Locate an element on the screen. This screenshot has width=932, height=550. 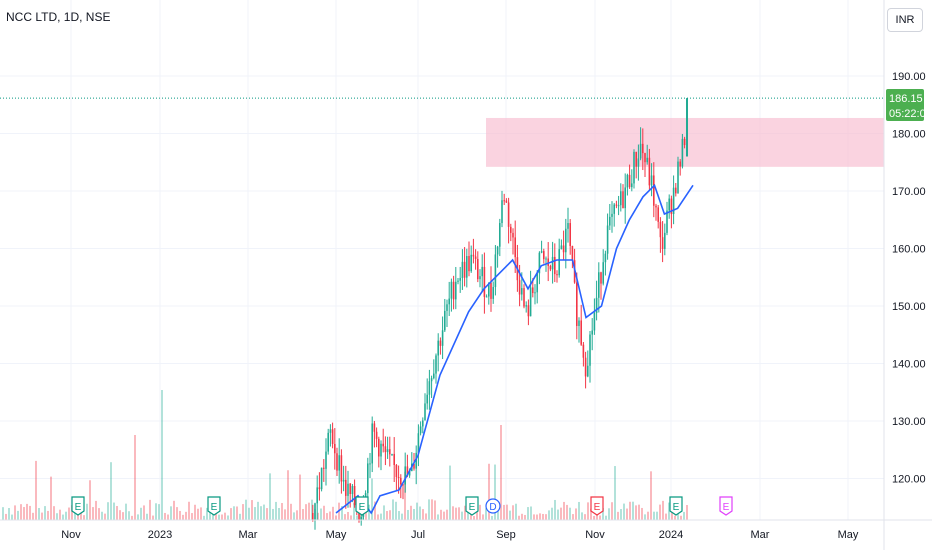
event-marker-label: D is located at coordinates (492, 507).